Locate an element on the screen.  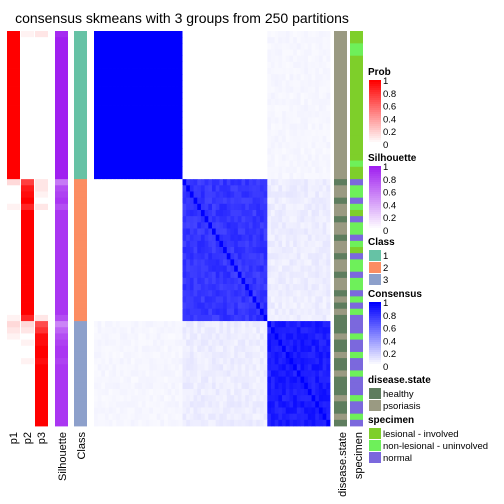
class-column is located at coordinates (80, 229).